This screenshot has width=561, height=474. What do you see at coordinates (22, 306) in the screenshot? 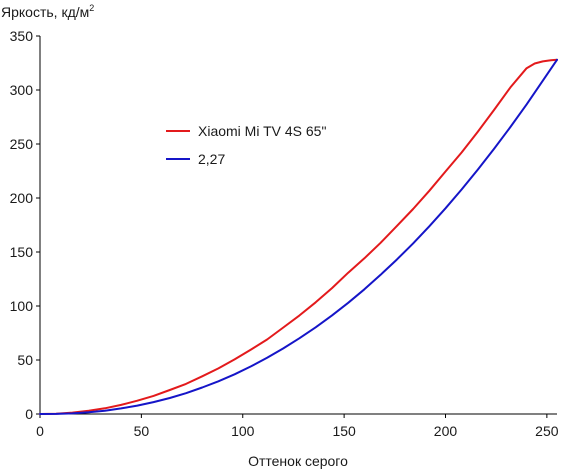
I see `y-tick-label: 100` at bounding box center [22, 306].